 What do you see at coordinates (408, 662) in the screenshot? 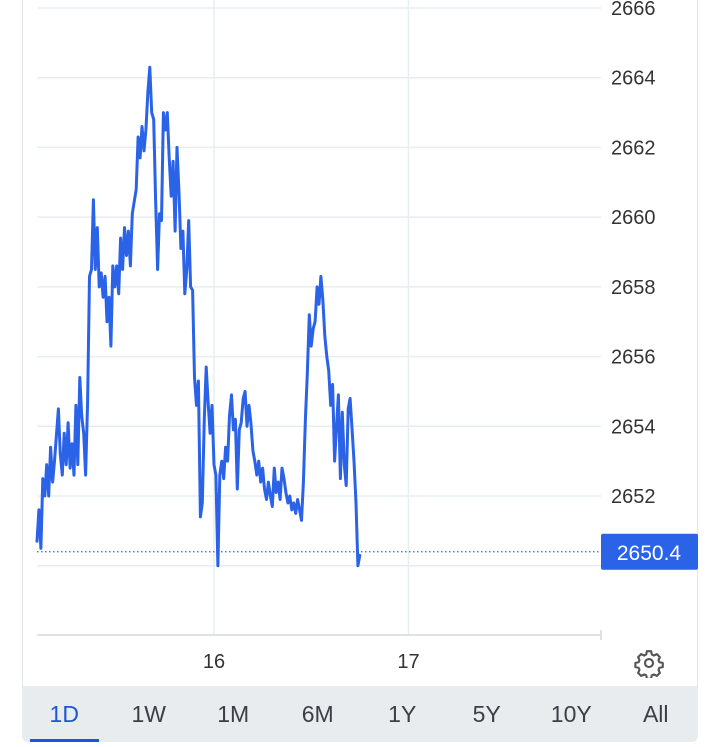
I see `x-tick-label: 17` at bounding box center [408, 662].